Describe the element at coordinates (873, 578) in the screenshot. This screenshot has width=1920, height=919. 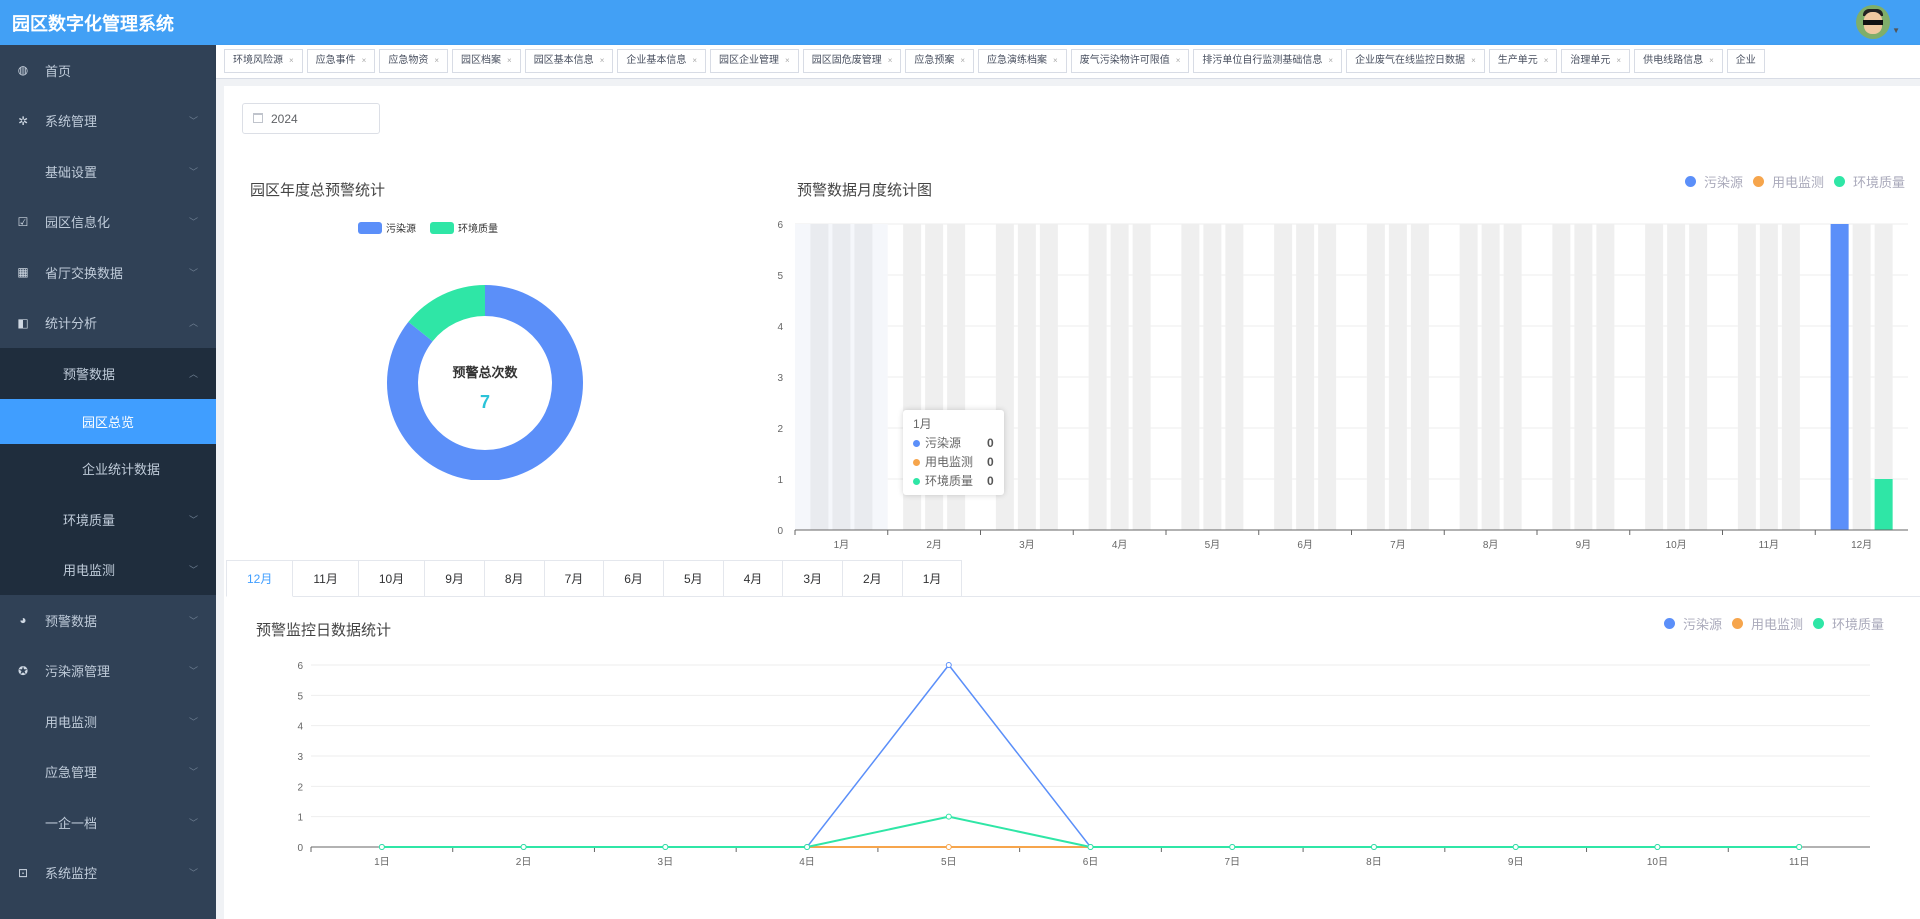
I see `month-tab-10: 2月` at that location.